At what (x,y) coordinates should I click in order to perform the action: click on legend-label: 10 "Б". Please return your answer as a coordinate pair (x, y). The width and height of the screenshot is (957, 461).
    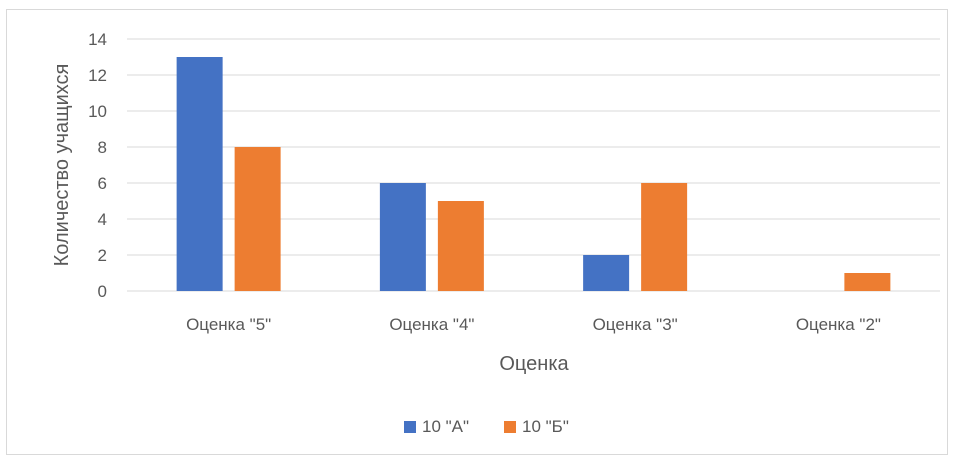
    Looking at the image, I should click on (545, 426).